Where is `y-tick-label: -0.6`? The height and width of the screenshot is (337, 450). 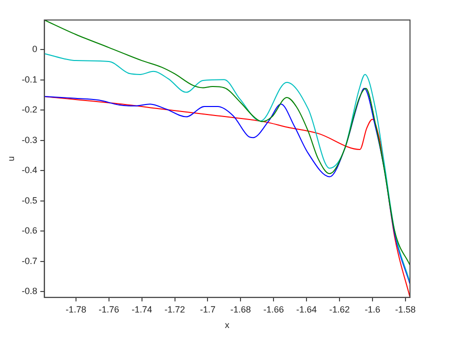 y-tick-label: -0.6 is located at coordinates (30, 231).